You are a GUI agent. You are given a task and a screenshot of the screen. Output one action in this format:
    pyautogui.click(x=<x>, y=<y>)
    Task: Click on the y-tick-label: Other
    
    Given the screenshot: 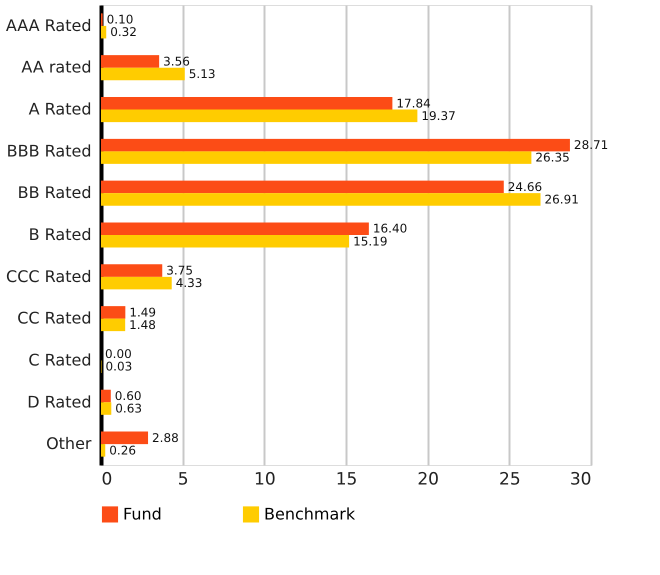 What is the action you would take?
    pyautogui.click(x=69, y=444)
    